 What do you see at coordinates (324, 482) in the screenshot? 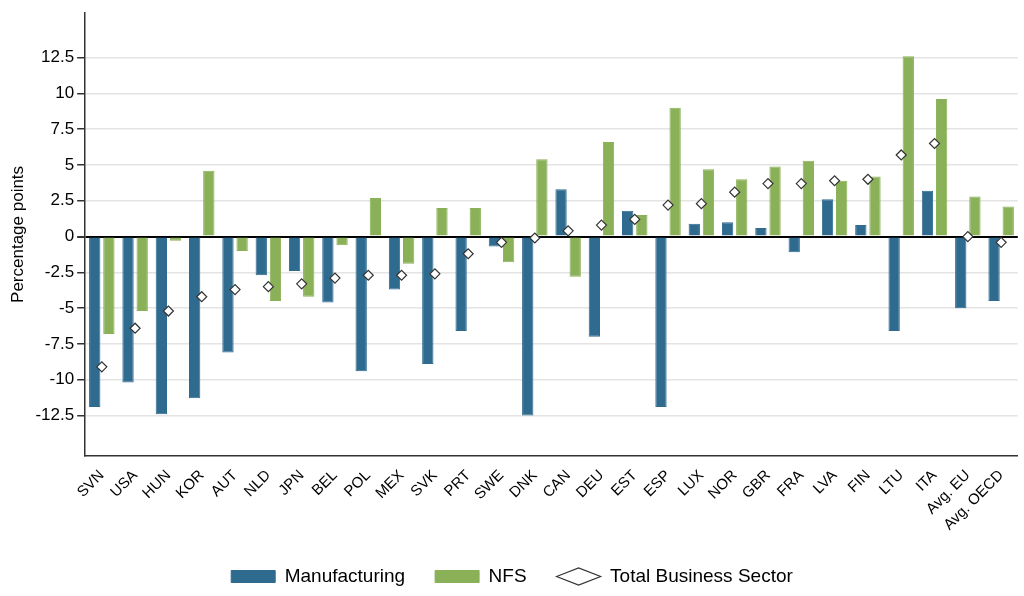
I see `x-tick-label: BEL` at bounding box center [324, 482].